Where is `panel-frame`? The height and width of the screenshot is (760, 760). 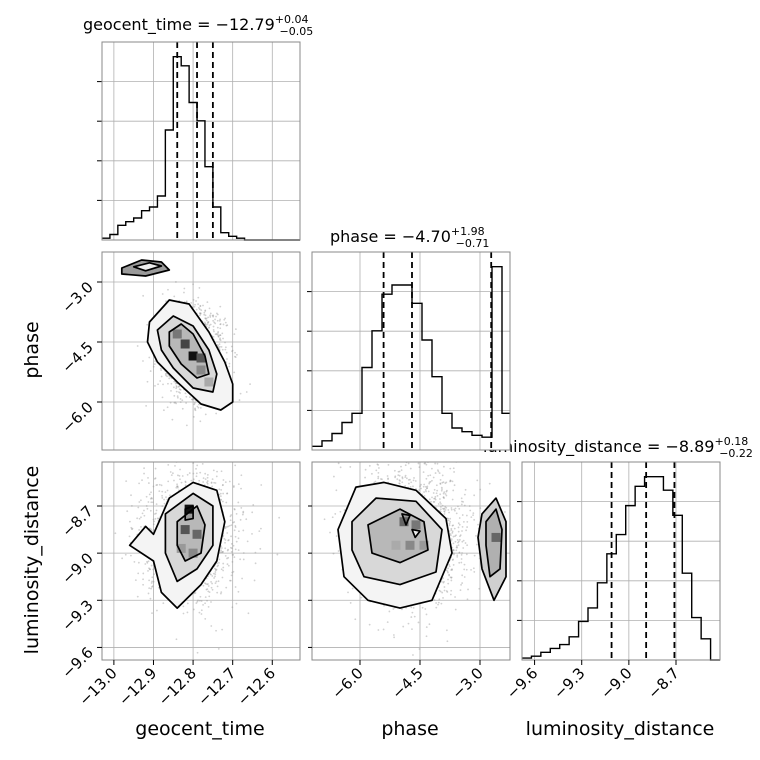
panel-frame is located at coordinates (411, 351).